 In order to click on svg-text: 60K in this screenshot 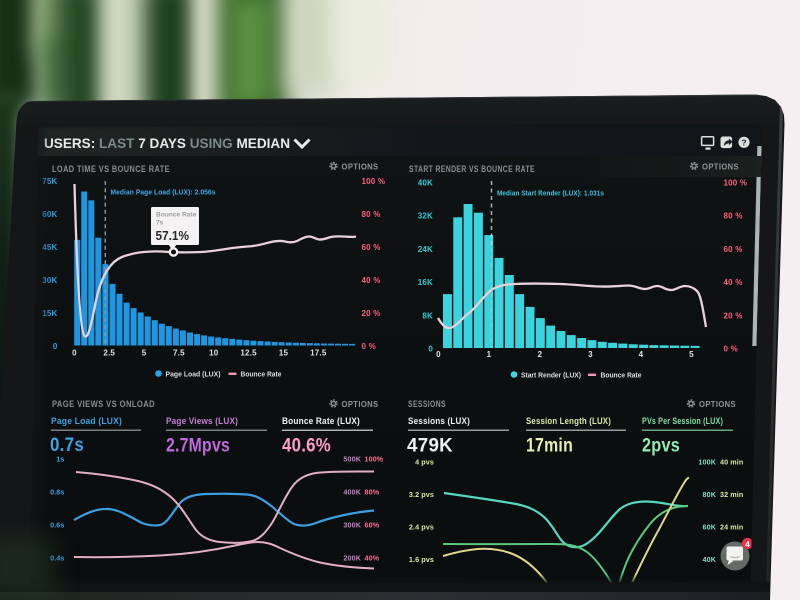, I will do `click(710, 527)`.